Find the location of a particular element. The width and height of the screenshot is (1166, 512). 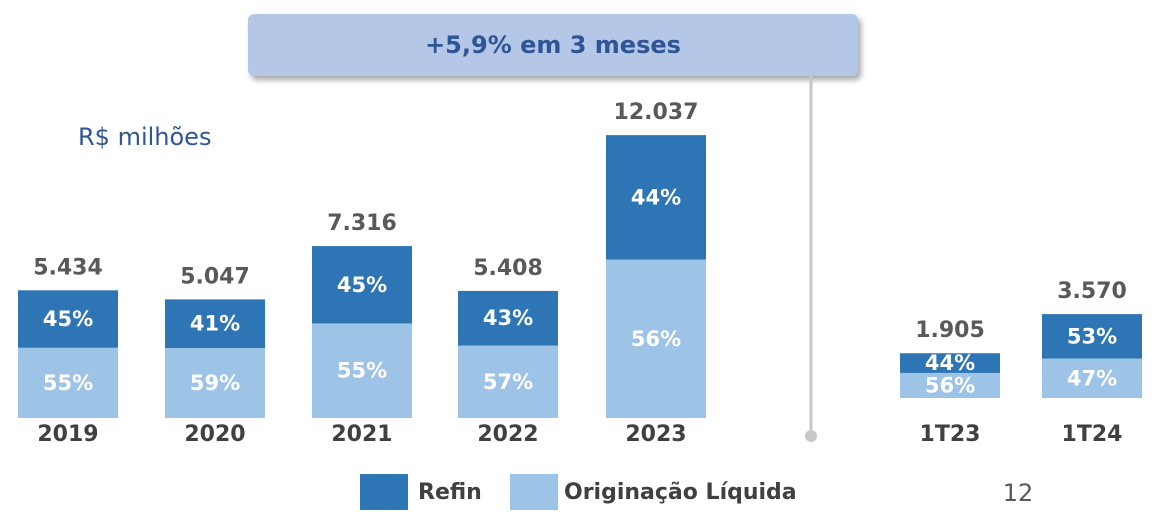

total-label: 5.408 is located at coordinates (508, 268).